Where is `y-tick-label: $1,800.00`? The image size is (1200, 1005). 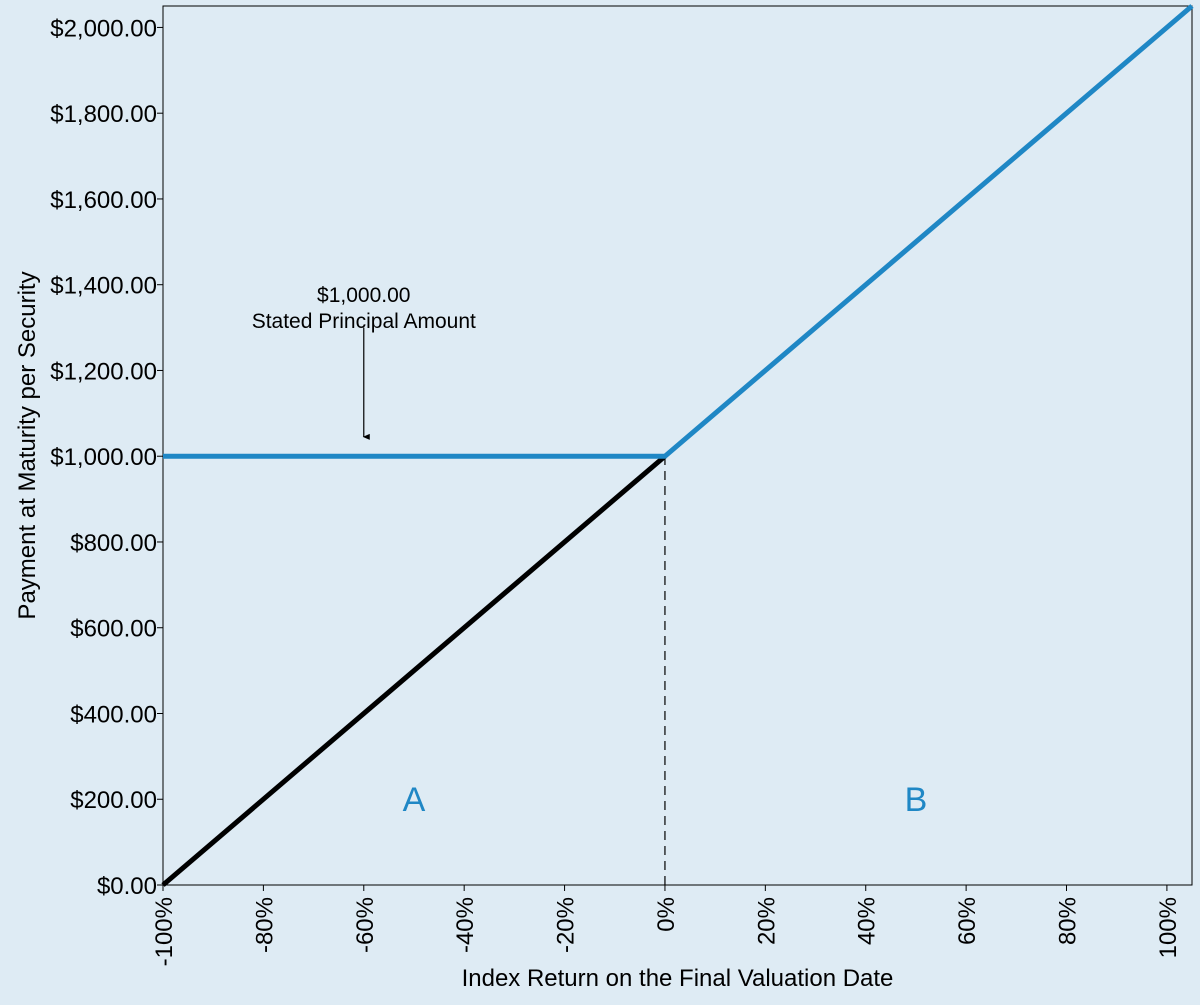 y-tick-label: $1,800.00 is located at coordinates (103, 114).